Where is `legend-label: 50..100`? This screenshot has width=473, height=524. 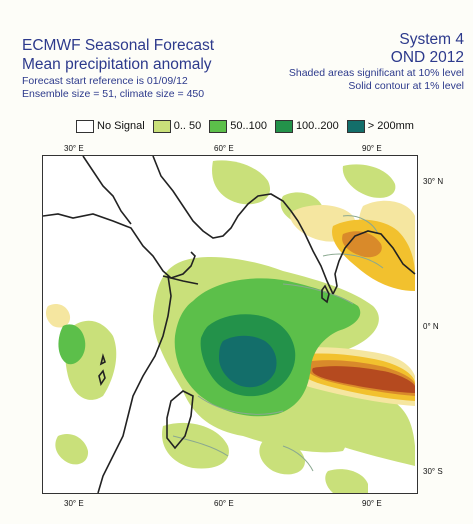 legend-label: 50..100 is located at coordinates (248, 126).